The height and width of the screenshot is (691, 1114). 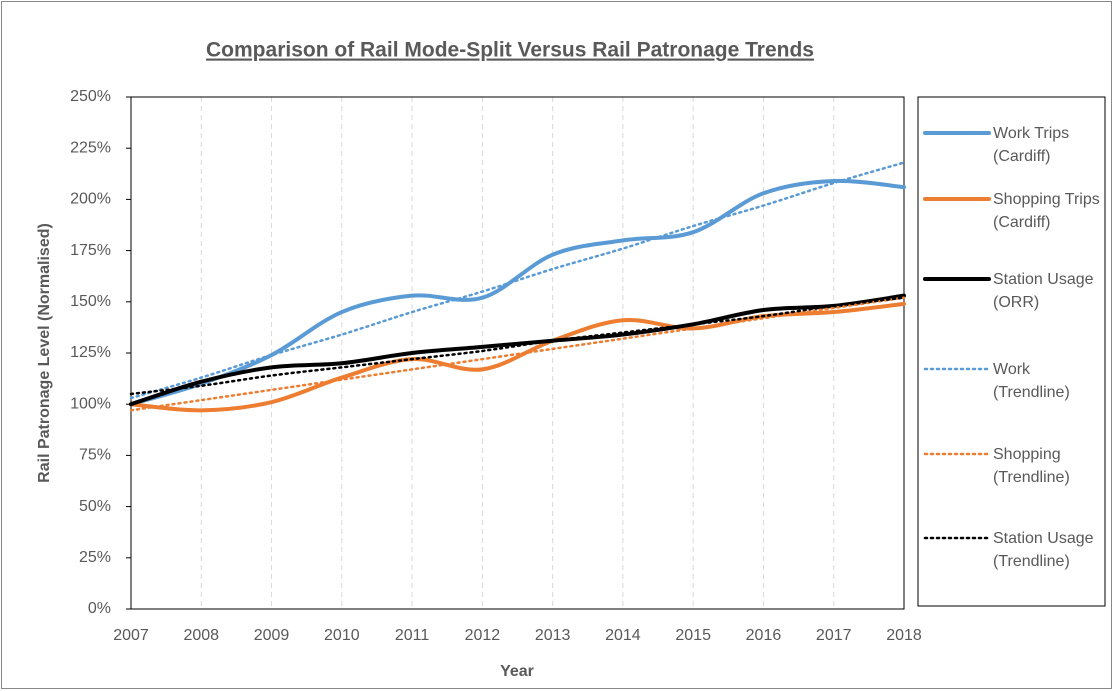 What do you see at coordinates (272, 635) in the screenshot?
I see `x-tick-label: 2009` at bounding box center [272, 635].